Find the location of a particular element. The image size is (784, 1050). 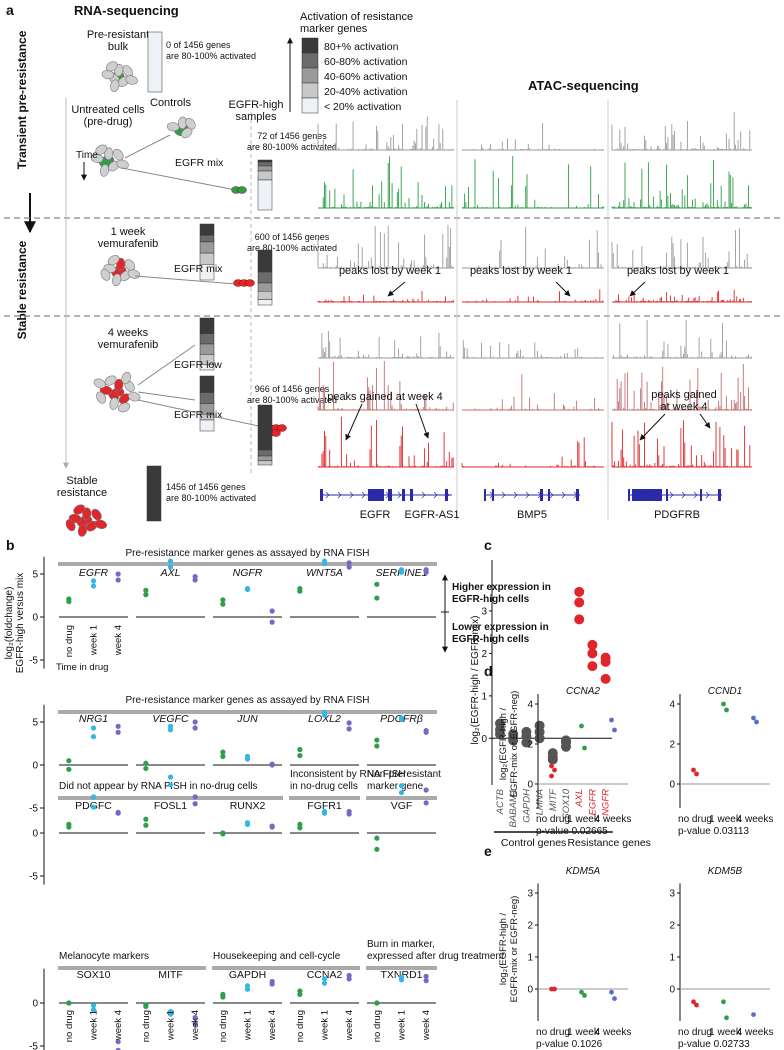

label: Untreated cells is located at coordinates (108, 110).